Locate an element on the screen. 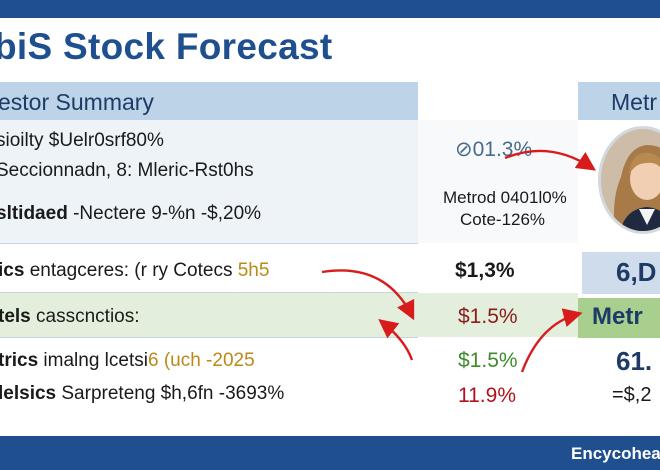 The width and height of the screenshot is (660, 470). summary-line: sltidaed -Nectere 9-%n -$,20% is located at coordinates (130, 214).